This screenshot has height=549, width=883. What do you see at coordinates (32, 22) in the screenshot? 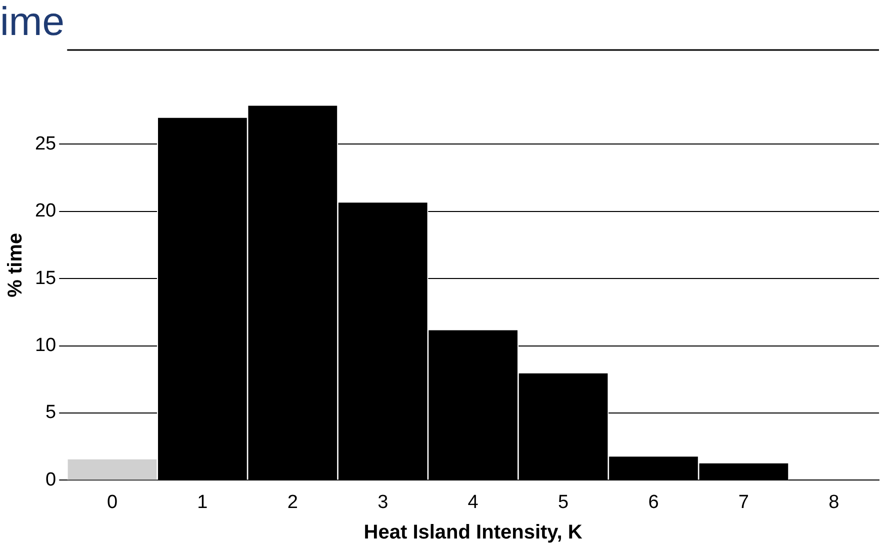
I see `chart-title: ime` at bounding box center [32, 22].